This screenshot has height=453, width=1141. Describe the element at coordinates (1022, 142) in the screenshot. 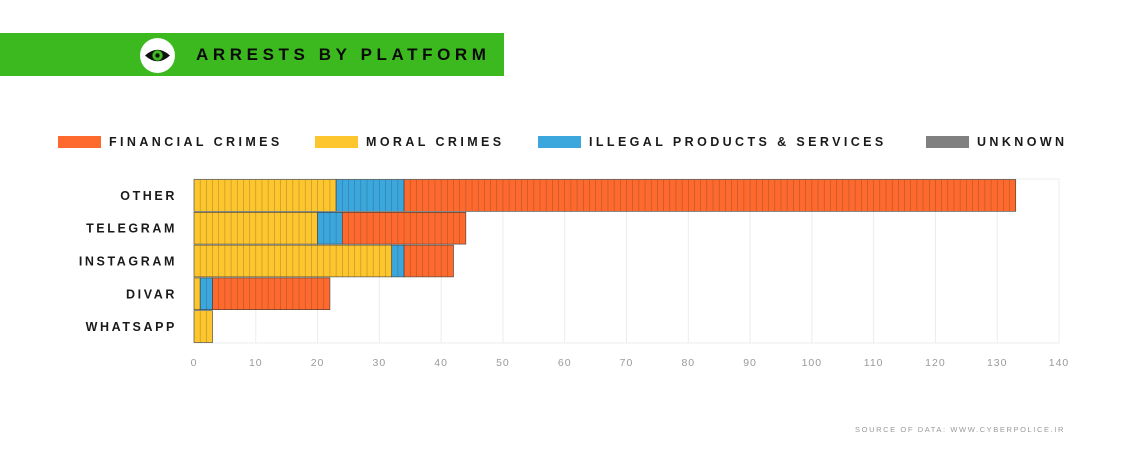

I see `legend-label-unknown: UNKNOWN` at that location.